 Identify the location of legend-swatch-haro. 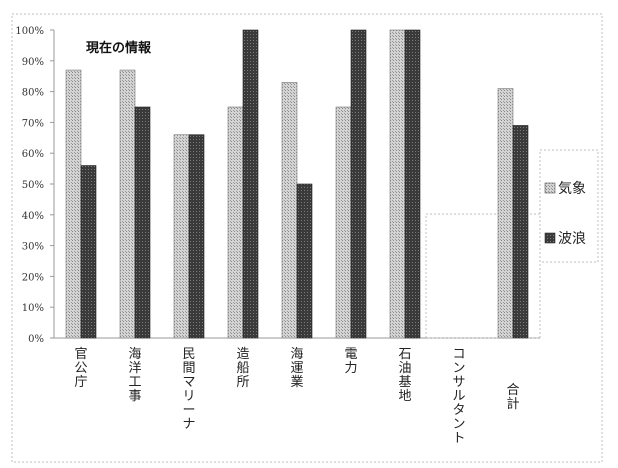
(550, 238).